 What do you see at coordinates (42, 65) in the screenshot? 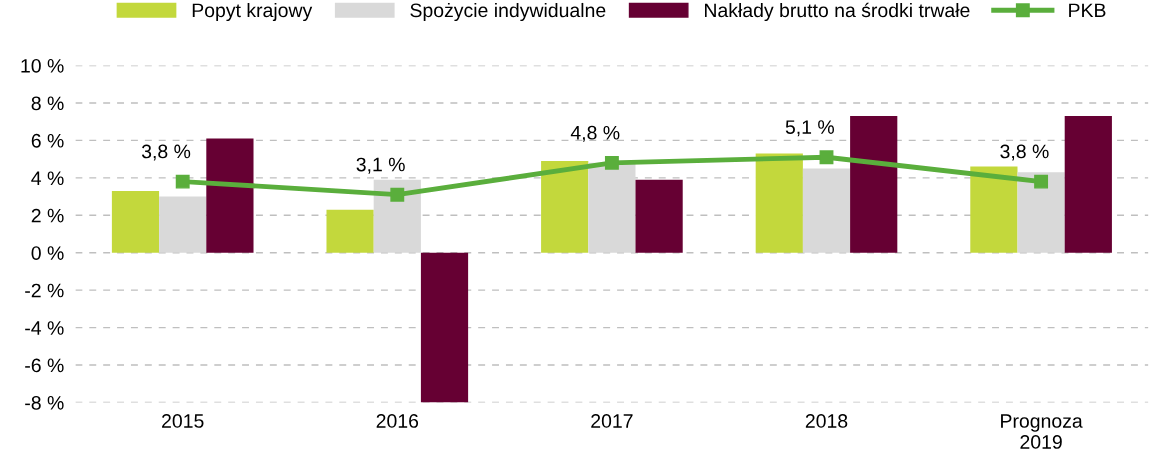
I see `y-tick-label: 10 %` at bounding box center [42, 65].